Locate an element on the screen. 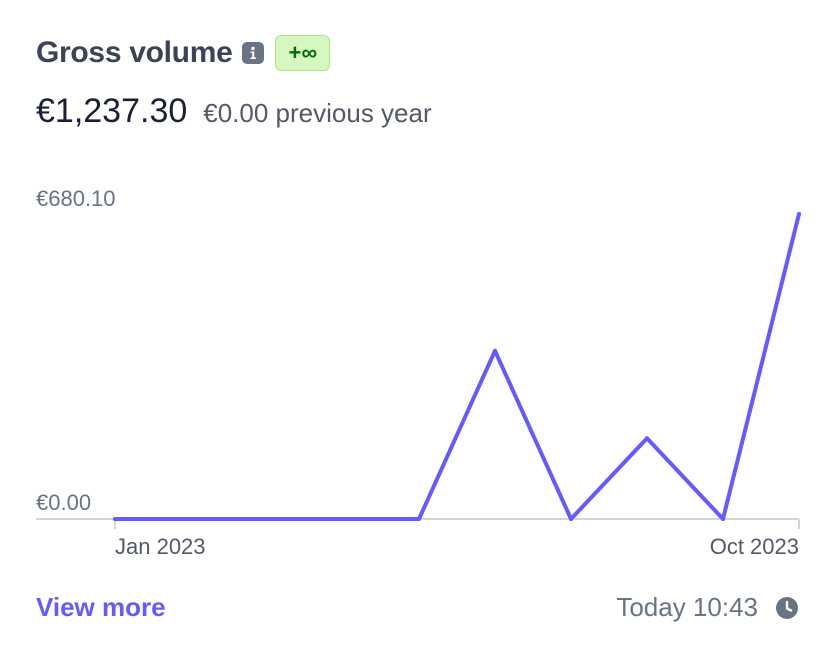 The height and width of the screenshot is (666, 838). x-tick-end: Oct 2023 is located at coordinates (754, 546).